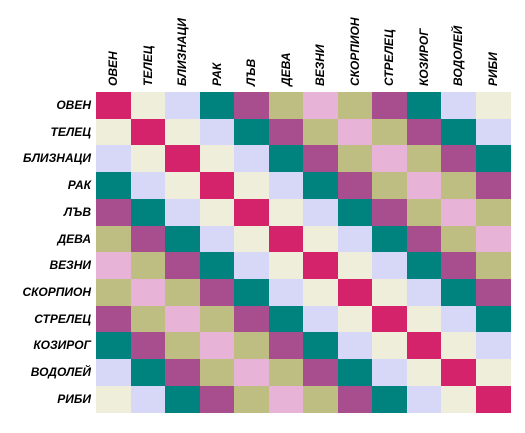 This screenshot has height=433, width=525. Describe the element at coordinates (458, 55) in the screenshot. I see `column-header-10: ВОДОЛЕЙ` at that location.